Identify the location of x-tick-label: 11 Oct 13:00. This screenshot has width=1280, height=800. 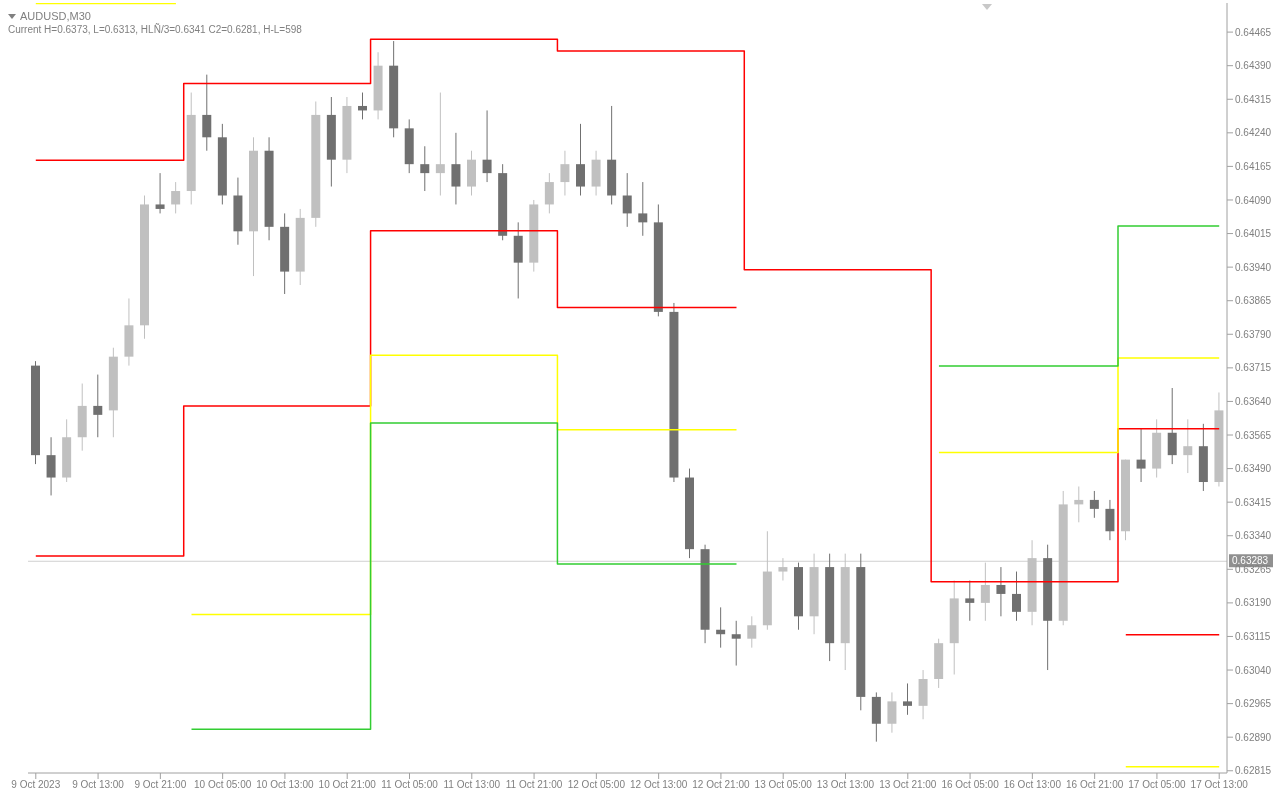
(472, 785).